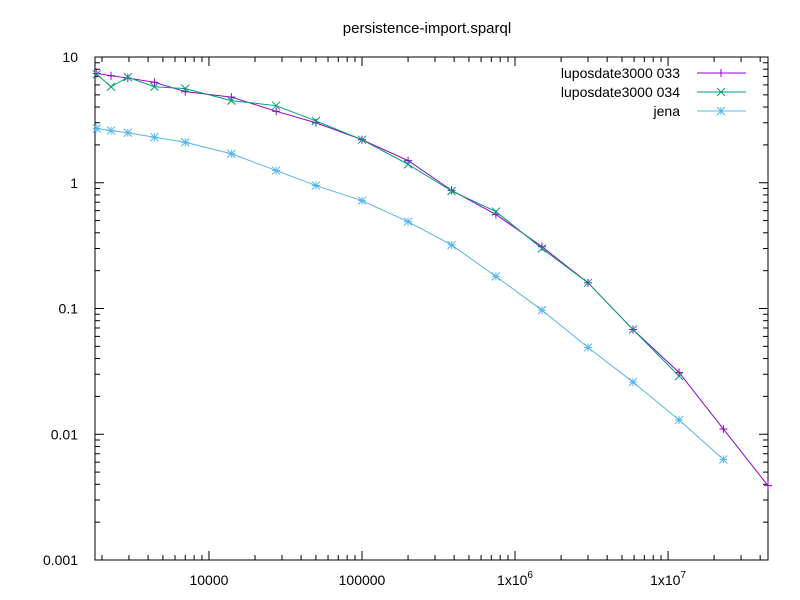 Image resolution: width=800 pixels, height=600 pixels. I want to click on y-tick-label: 0.001, so click(60, 560).